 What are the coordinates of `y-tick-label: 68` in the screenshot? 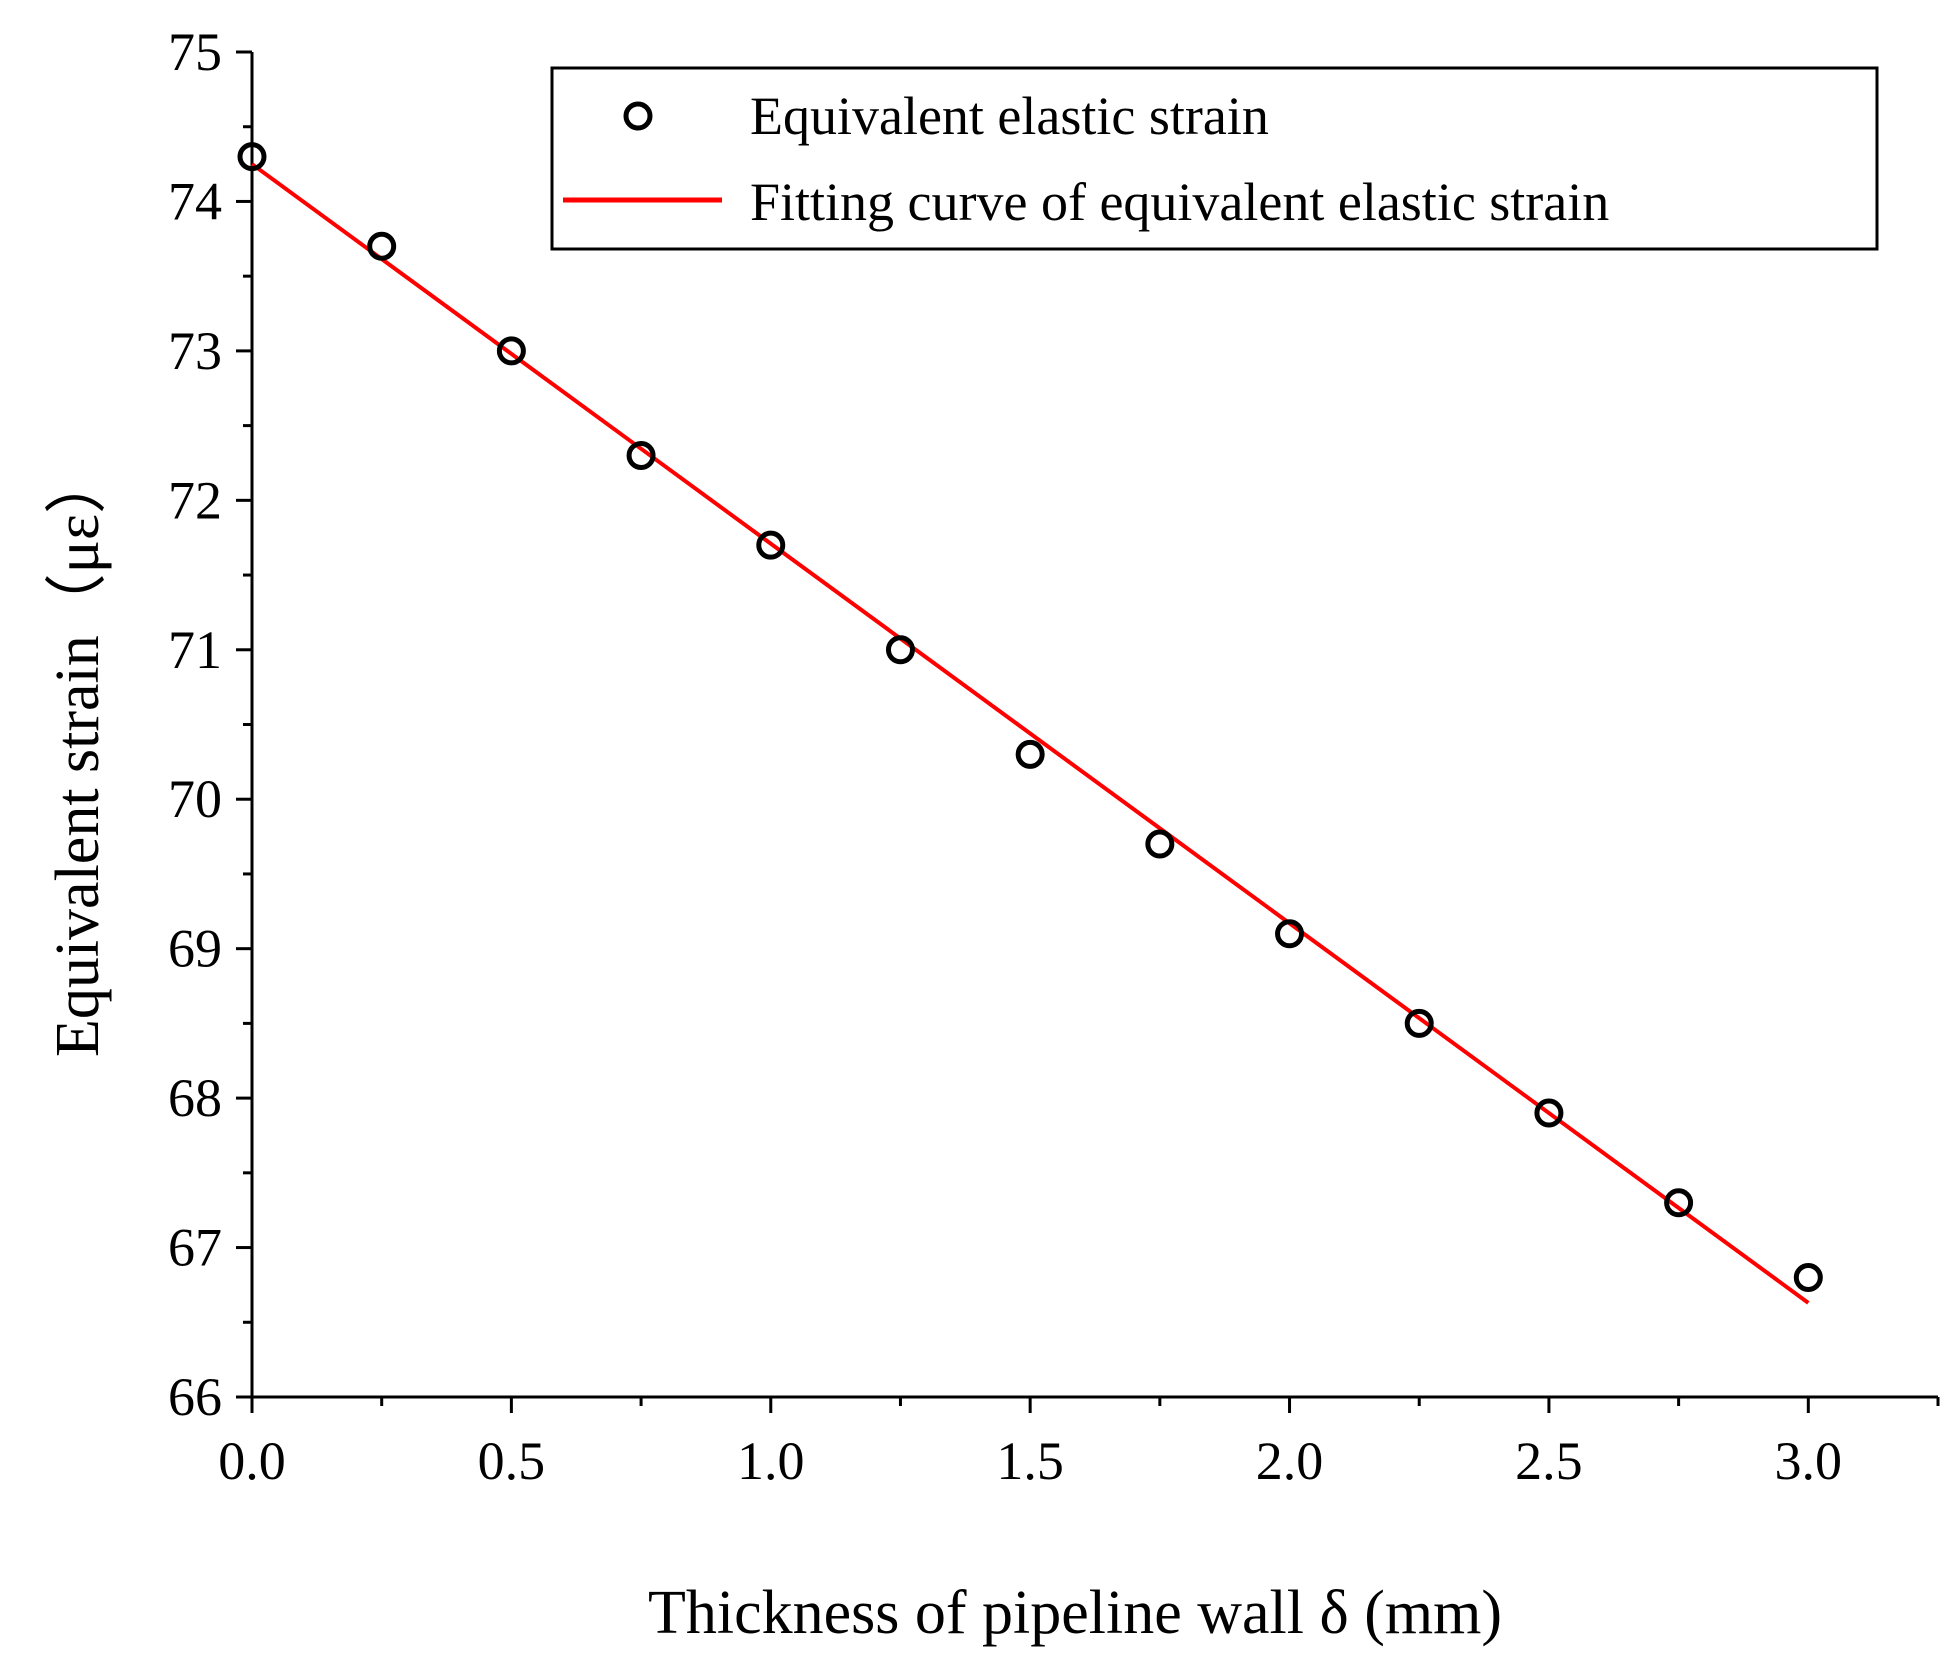 It's located at (195, 1098).